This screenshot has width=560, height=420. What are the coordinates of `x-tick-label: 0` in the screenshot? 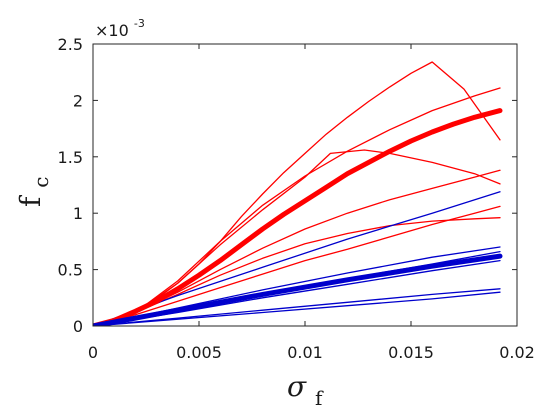 It's located at (93, 352).